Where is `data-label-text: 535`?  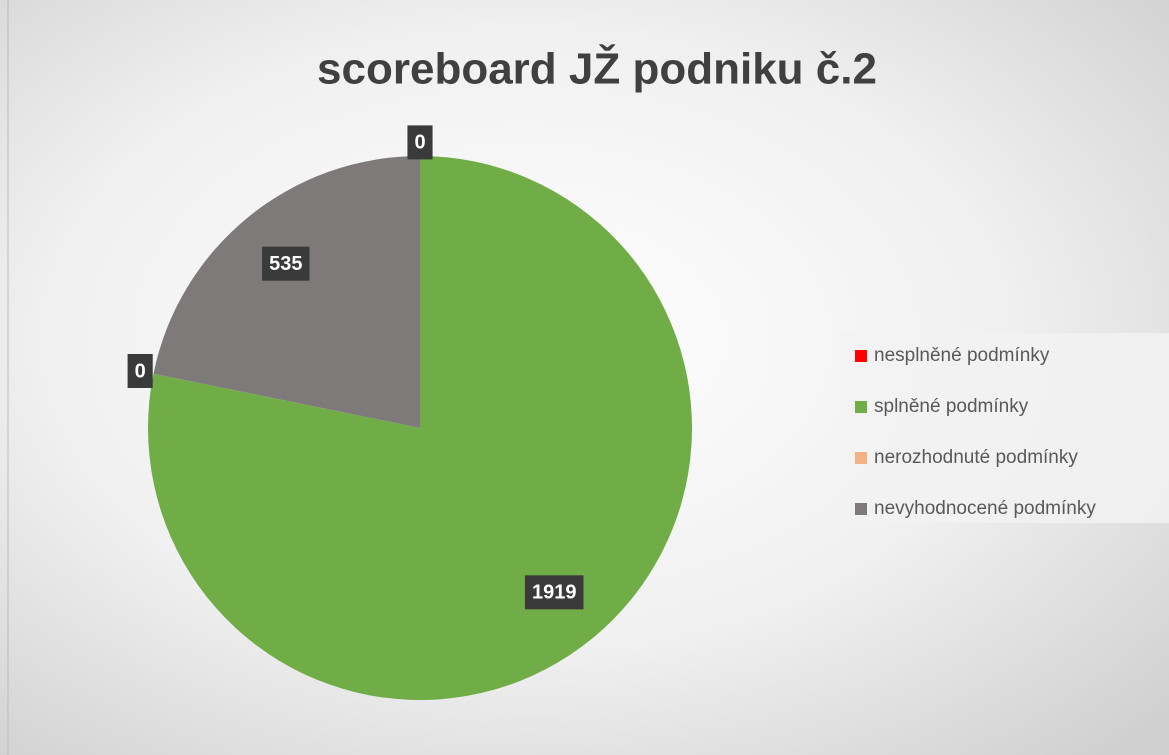
data-label-text: 535 is located at coordinates (285, 264).